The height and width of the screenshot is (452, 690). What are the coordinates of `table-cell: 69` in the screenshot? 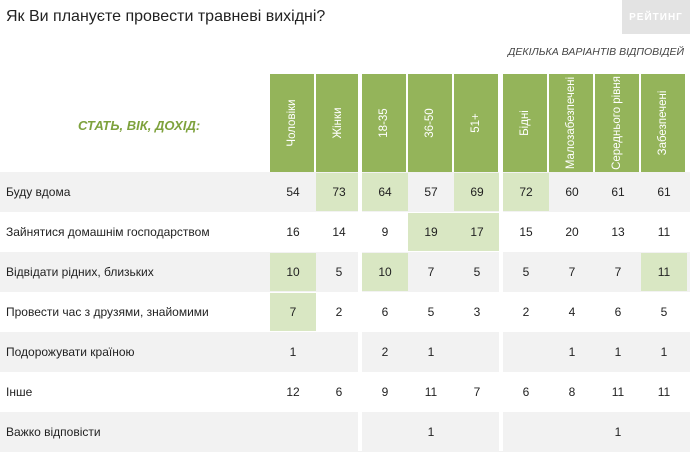 It's located at (477, 192).